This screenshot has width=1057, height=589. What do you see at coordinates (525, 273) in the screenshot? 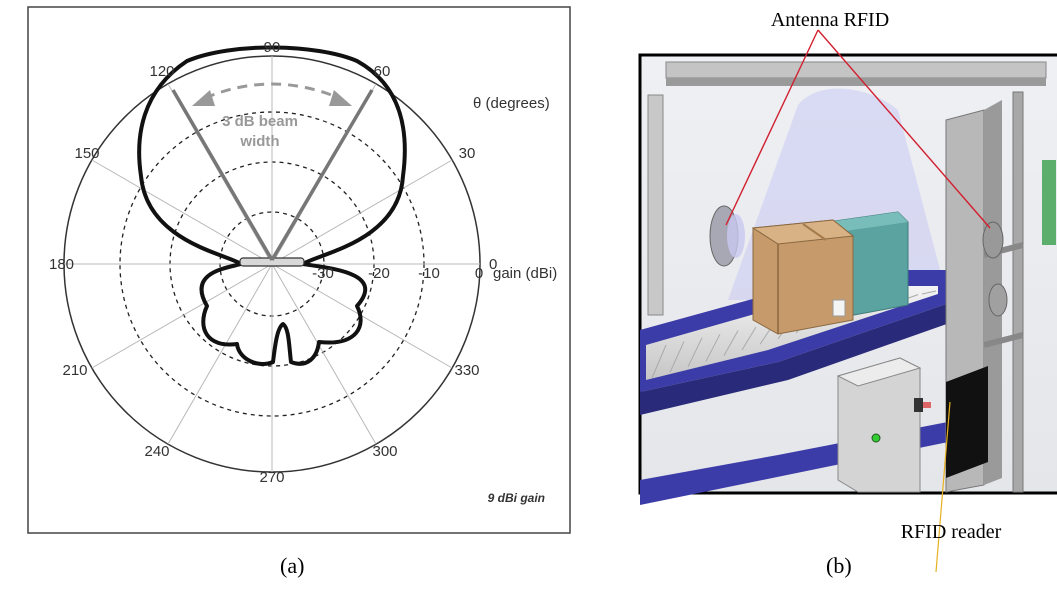
I see `gain-axis-label: gain (dBi)` at bounding box center [525, 273].